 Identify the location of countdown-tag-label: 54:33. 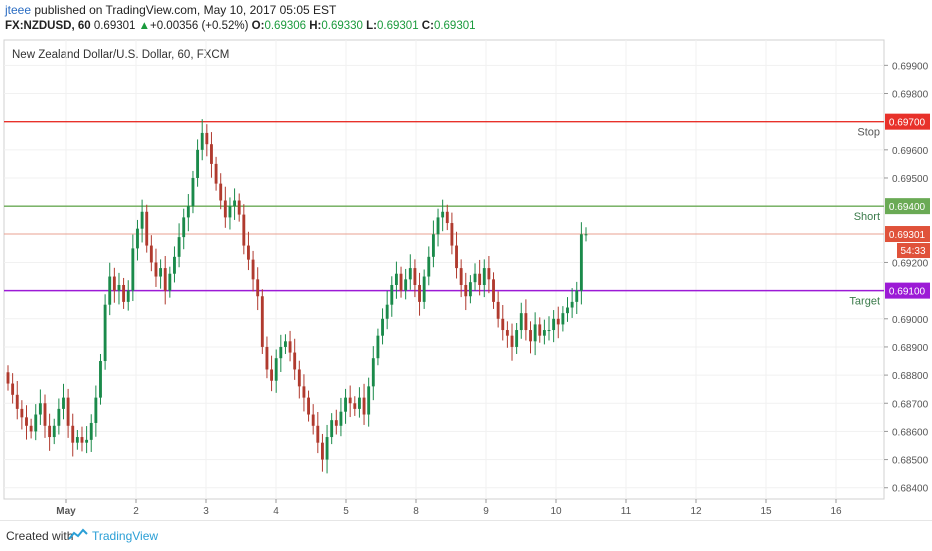
(912, 251).